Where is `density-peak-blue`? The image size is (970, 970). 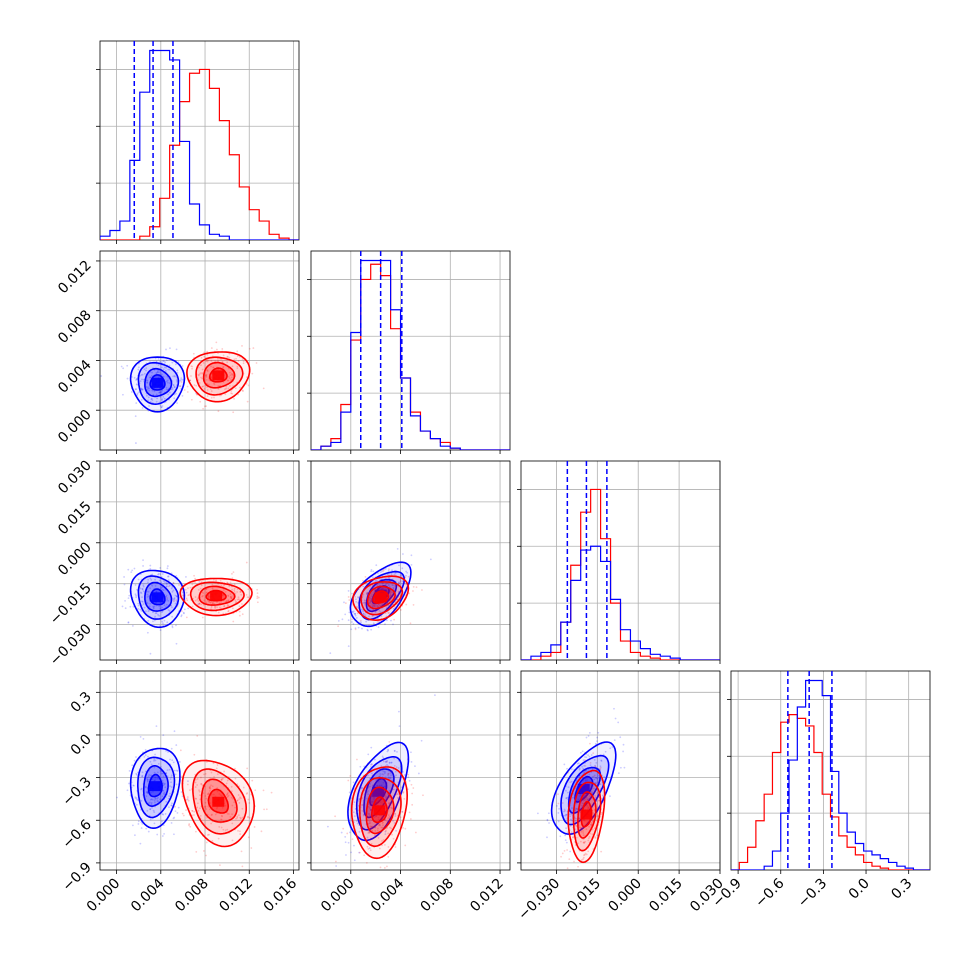 density-peak-blue is located at coordinates (157, 382).